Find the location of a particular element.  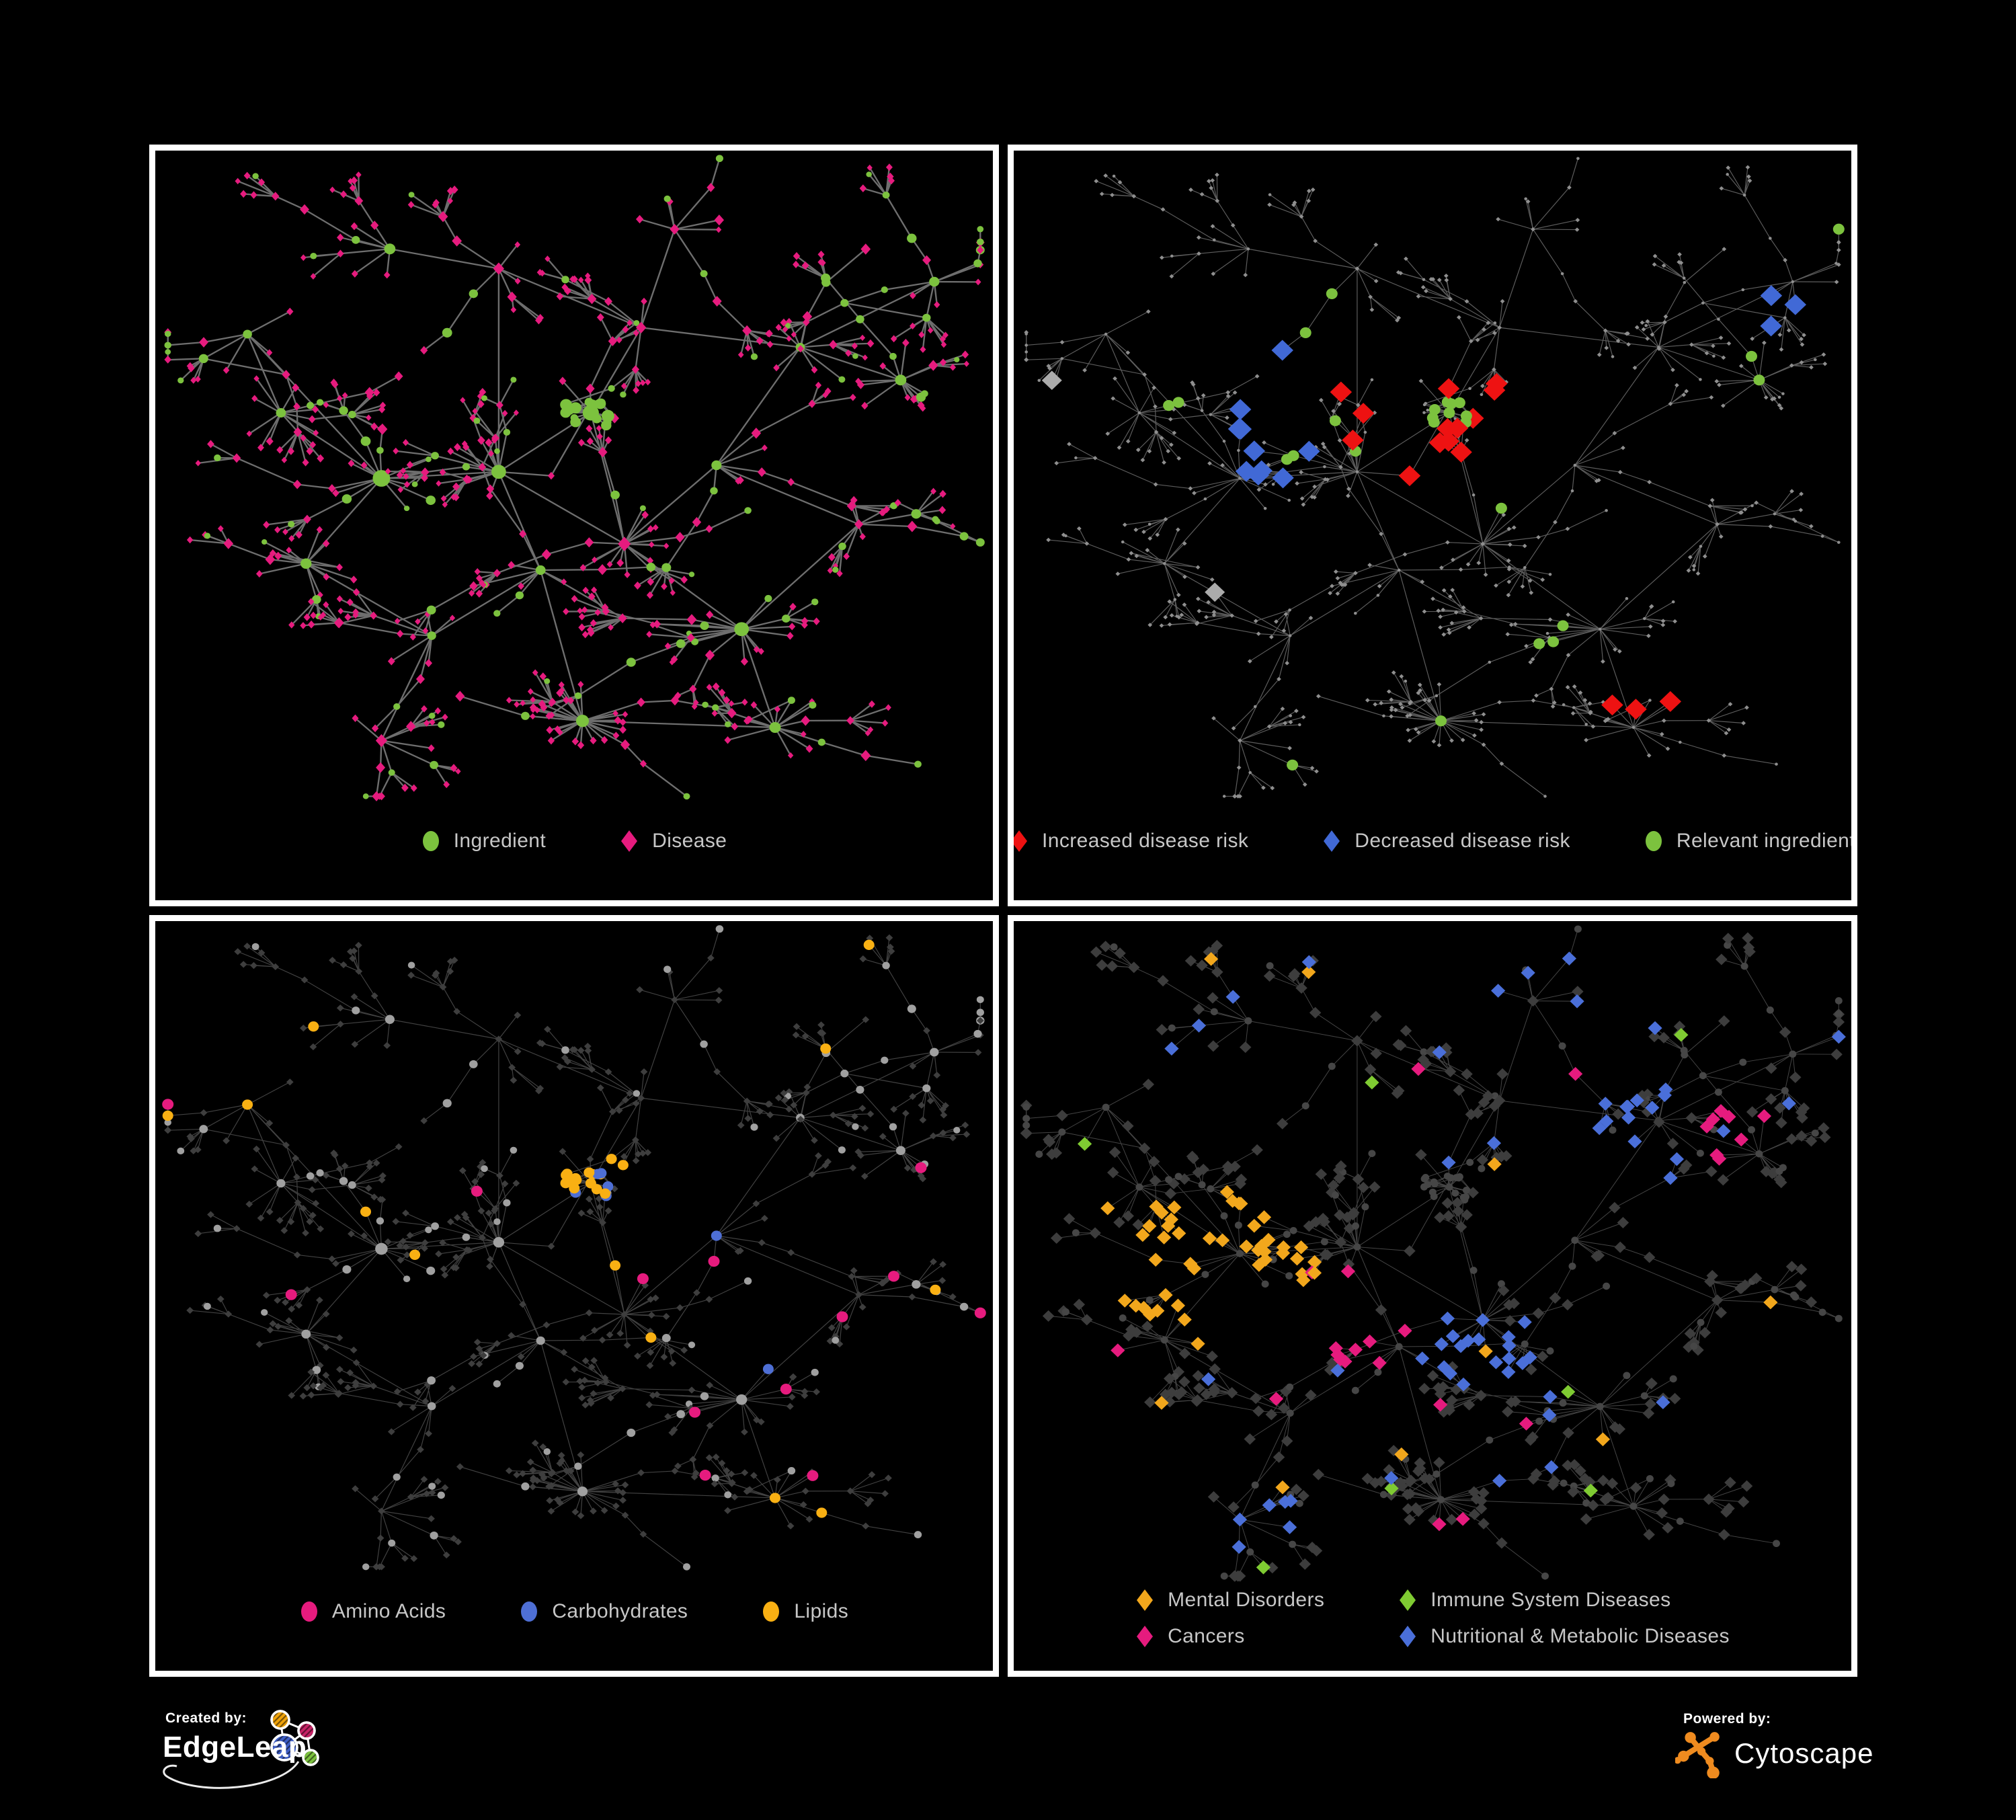

legend-label: Disease is located at coordinates (689, 841).